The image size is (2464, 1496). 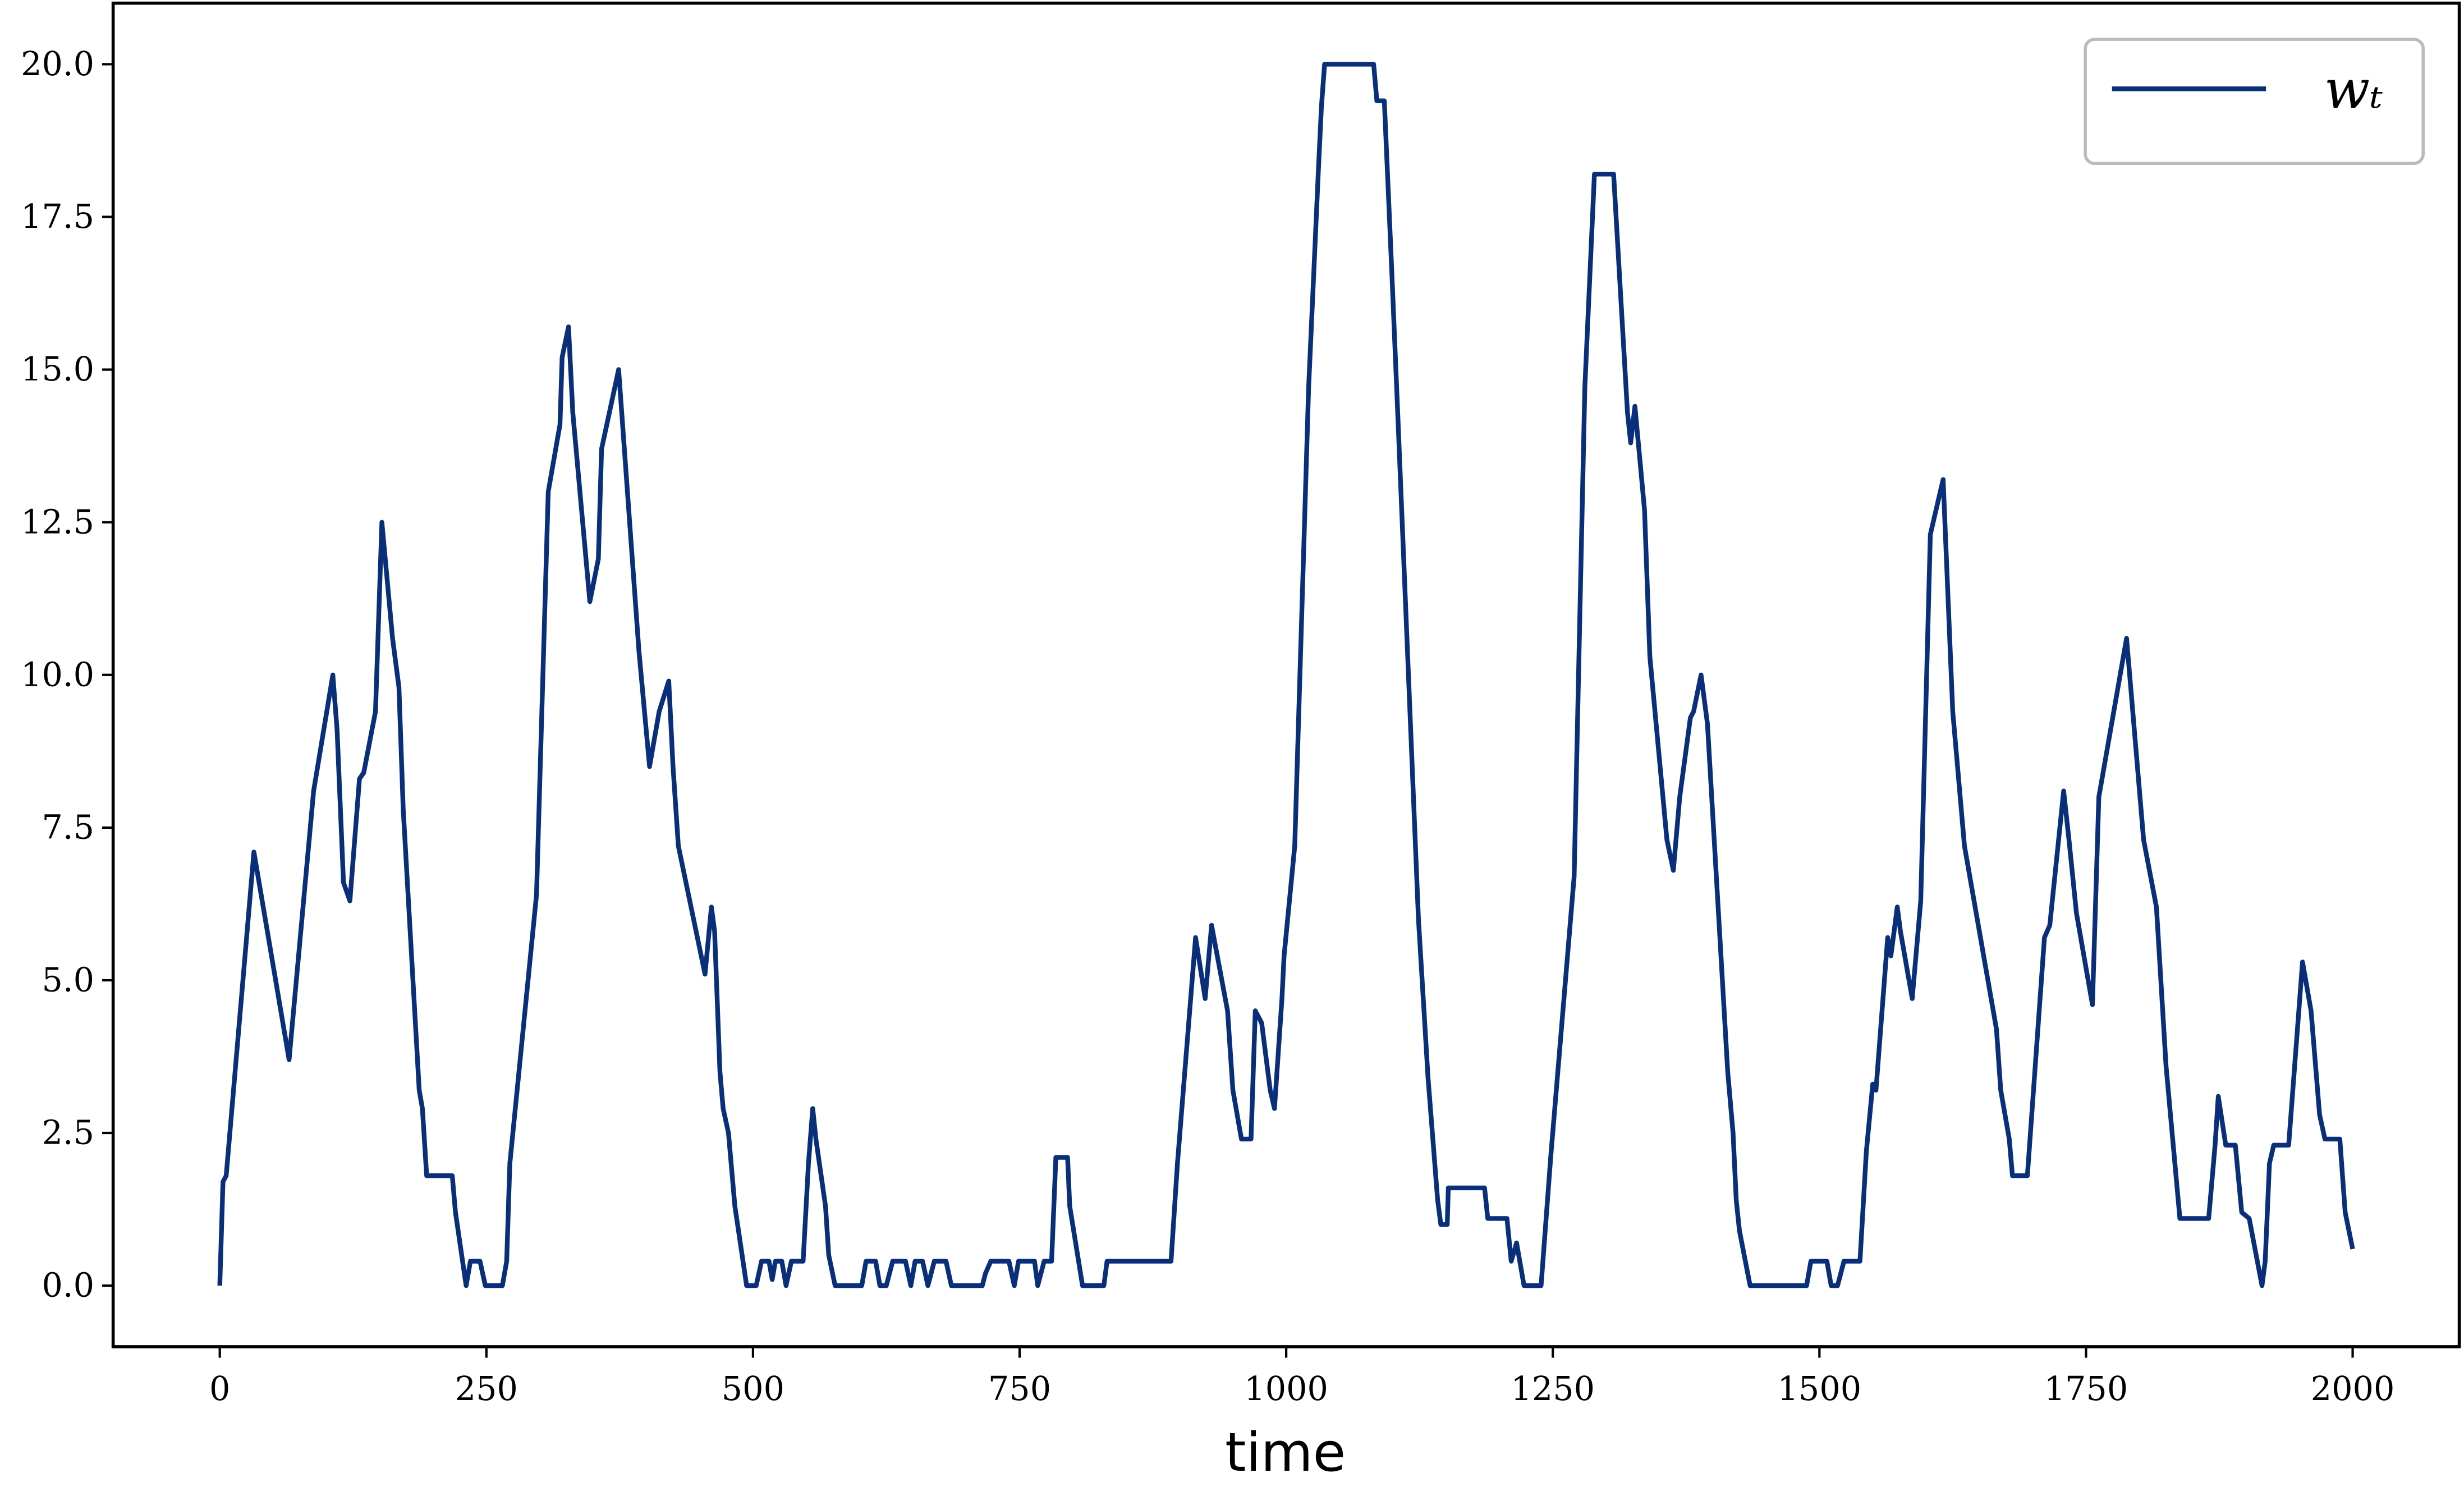 I want to click on x-tick-label: 1500, so click(x=1820, y=1388).